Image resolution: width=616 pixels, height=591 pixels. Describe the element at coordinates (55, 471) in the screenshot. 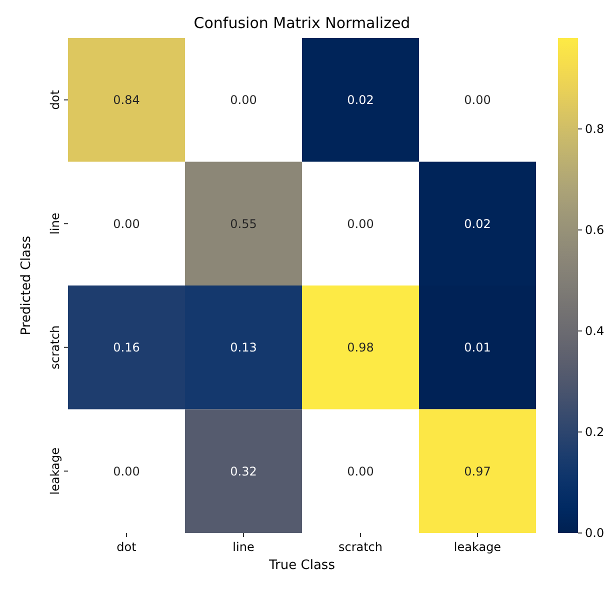

I see `y-tick-label: leakage` at that location.